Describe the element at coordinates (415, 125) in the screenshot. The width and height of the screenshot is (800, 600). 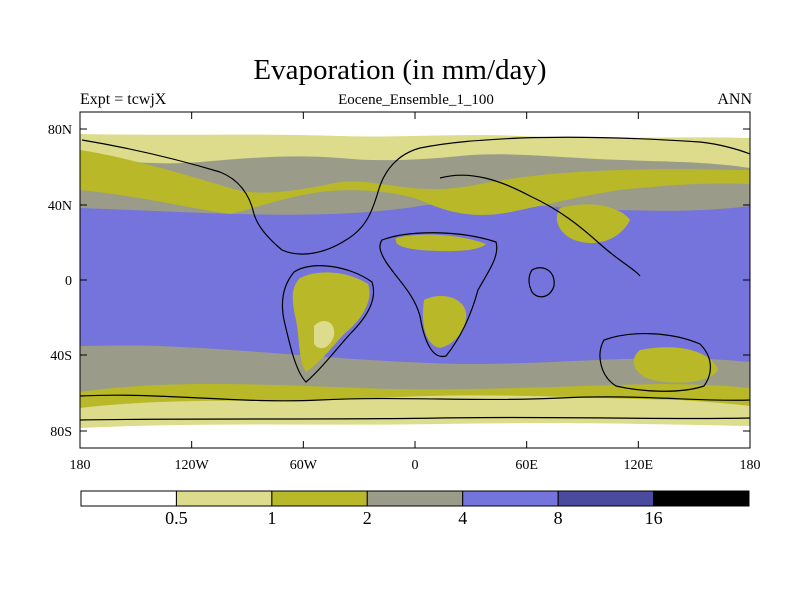
I see `north-white-band` at that location.